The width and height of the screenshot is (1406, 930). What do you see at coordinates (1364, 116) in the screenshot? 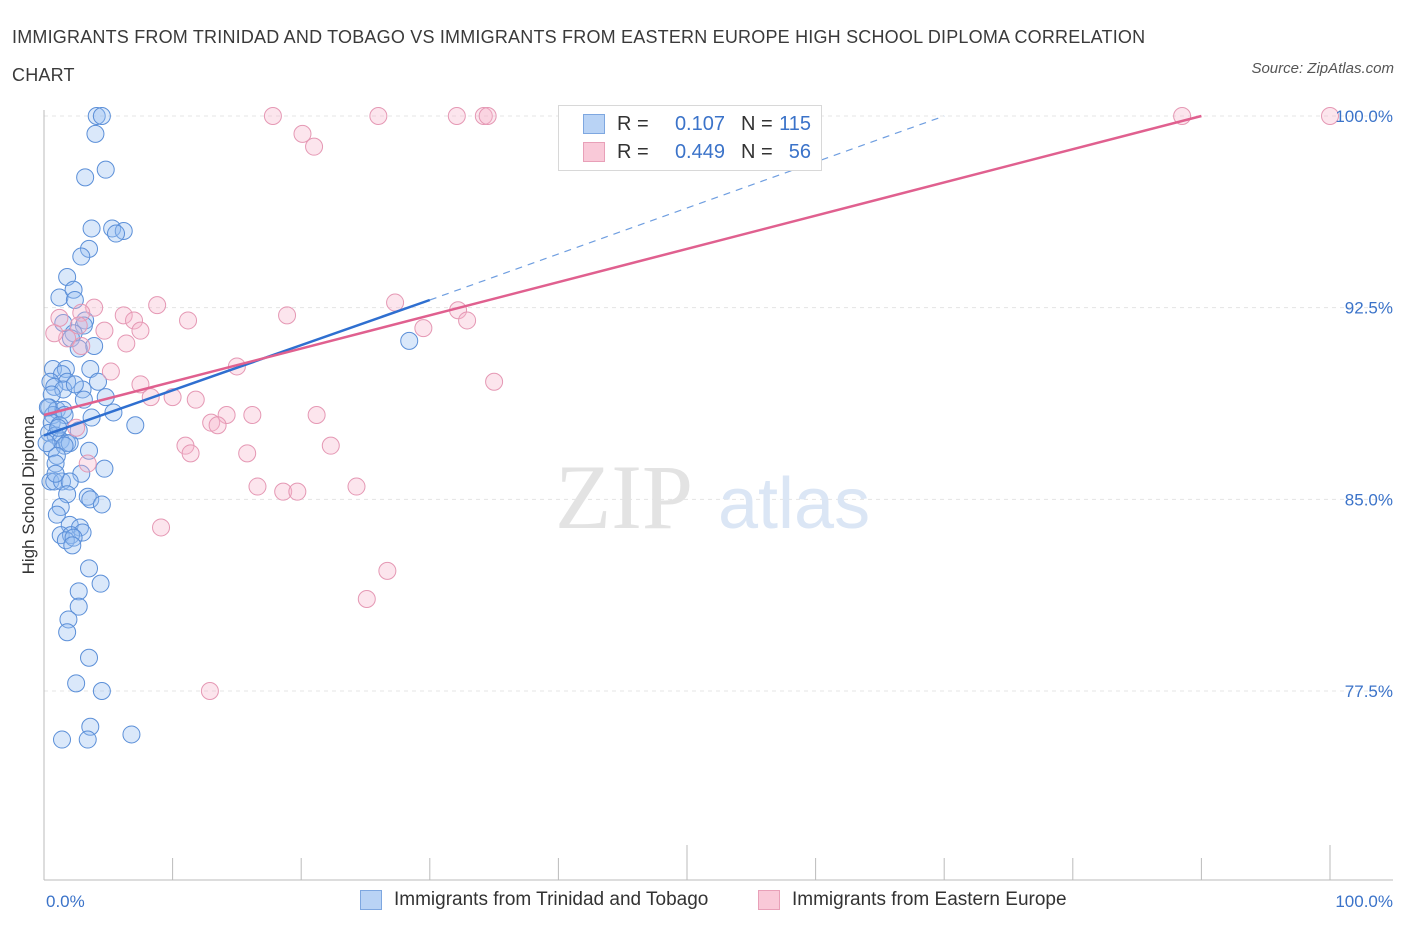
I see `y-tick-label: 100.0%` at bounding box center [1364, 116].